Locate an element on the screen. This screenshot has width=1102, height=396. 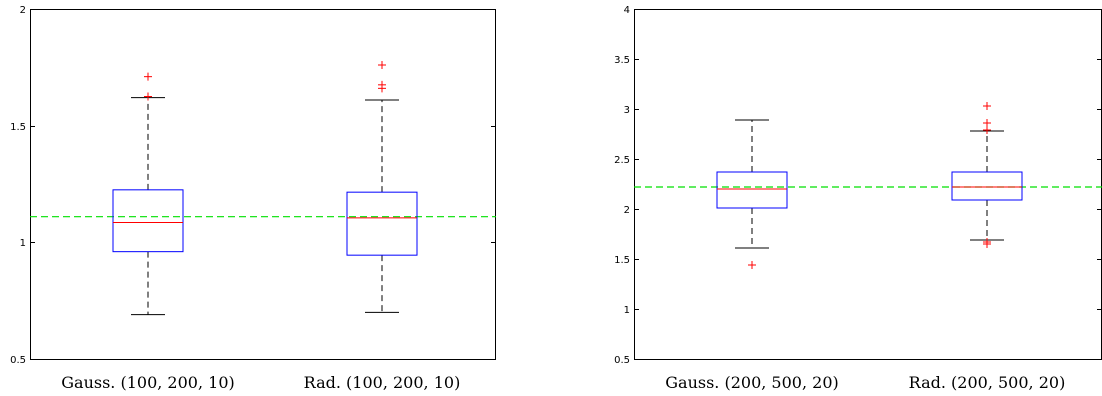
category-label: Rad. (200, 500, 20) is located at coordinates (987, 382).